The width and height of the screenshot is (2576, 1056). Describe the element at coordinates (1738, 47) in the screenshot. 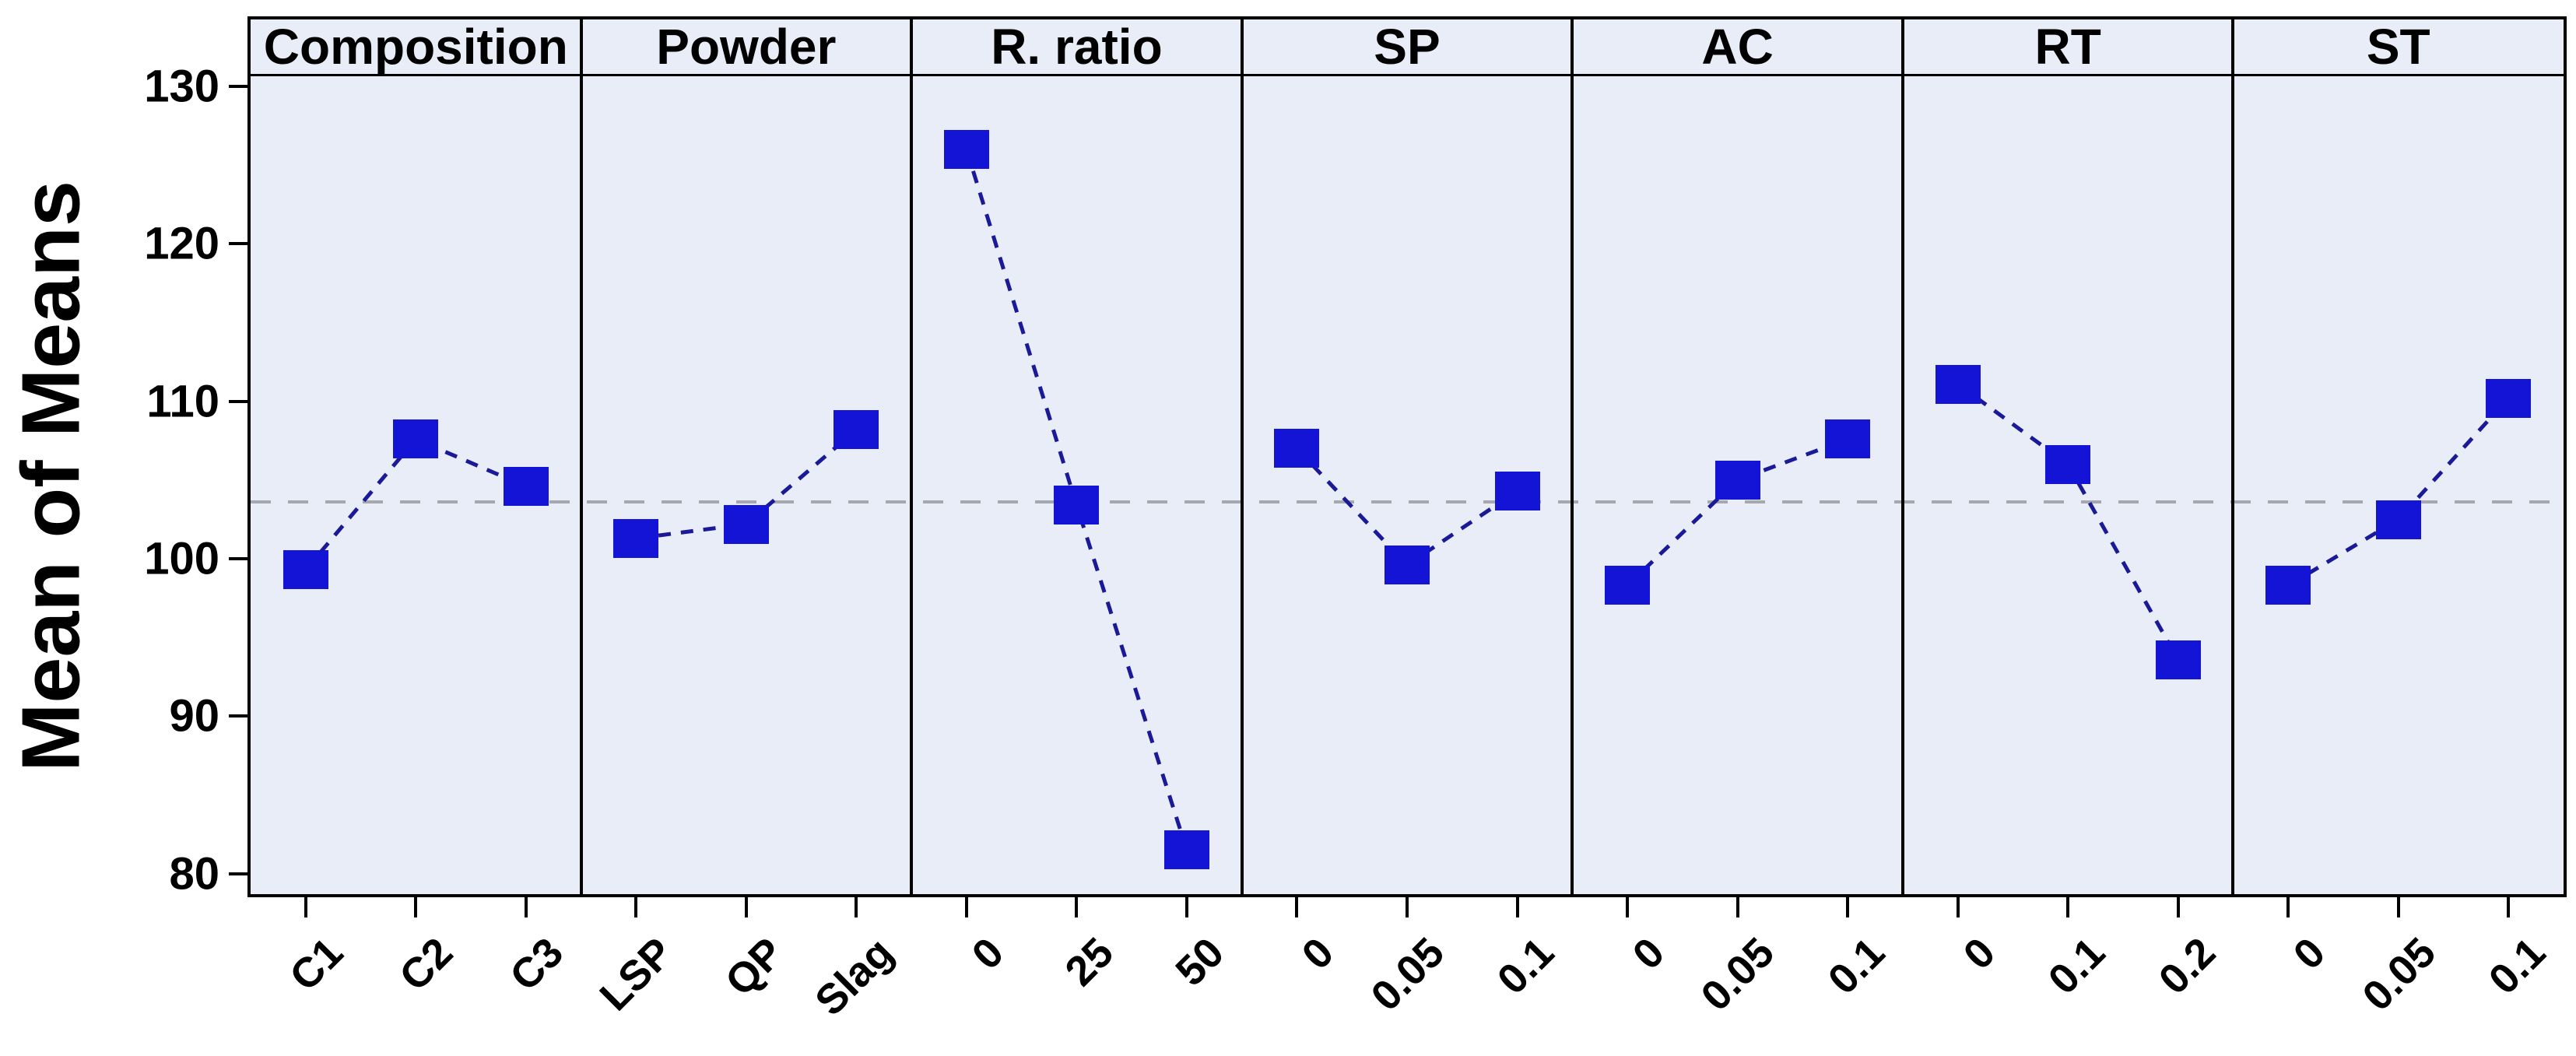

I see `panel-header-ac: AC` at that location.